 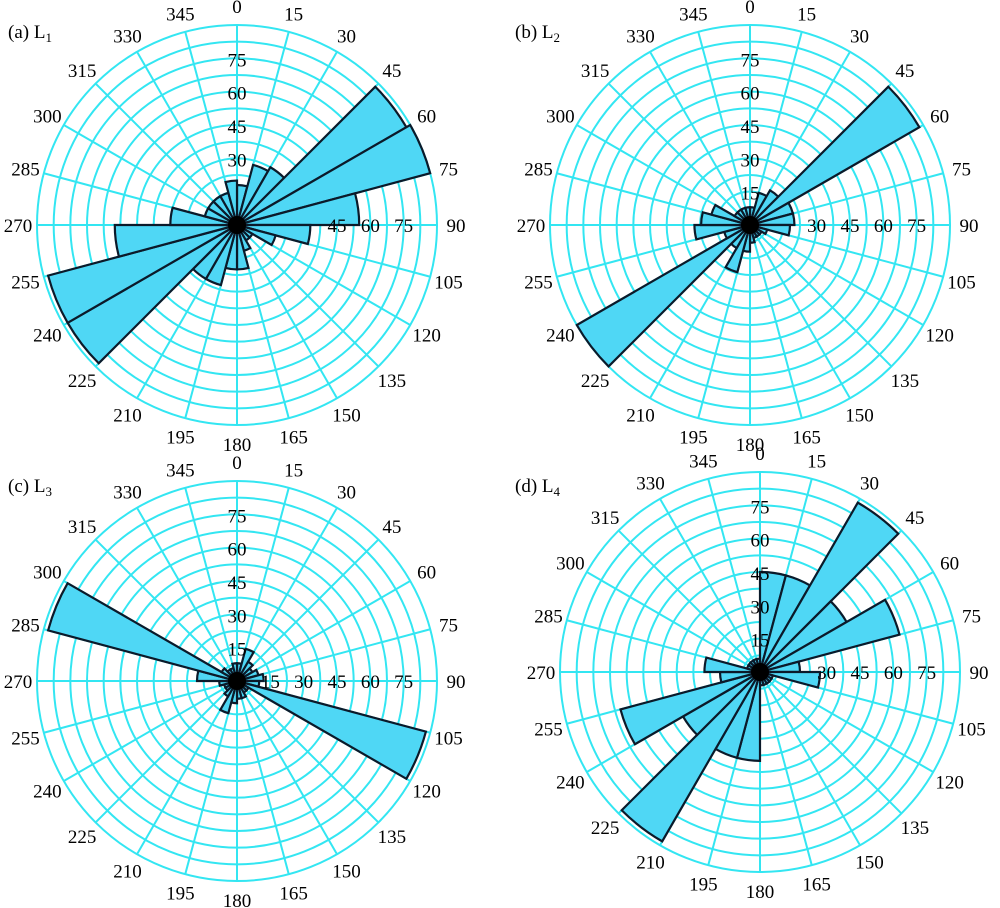 What do you see at coordinates (904, 71) in the screenshot?
I see `angle-tick-label: 45` at bounding box center [904, 71].